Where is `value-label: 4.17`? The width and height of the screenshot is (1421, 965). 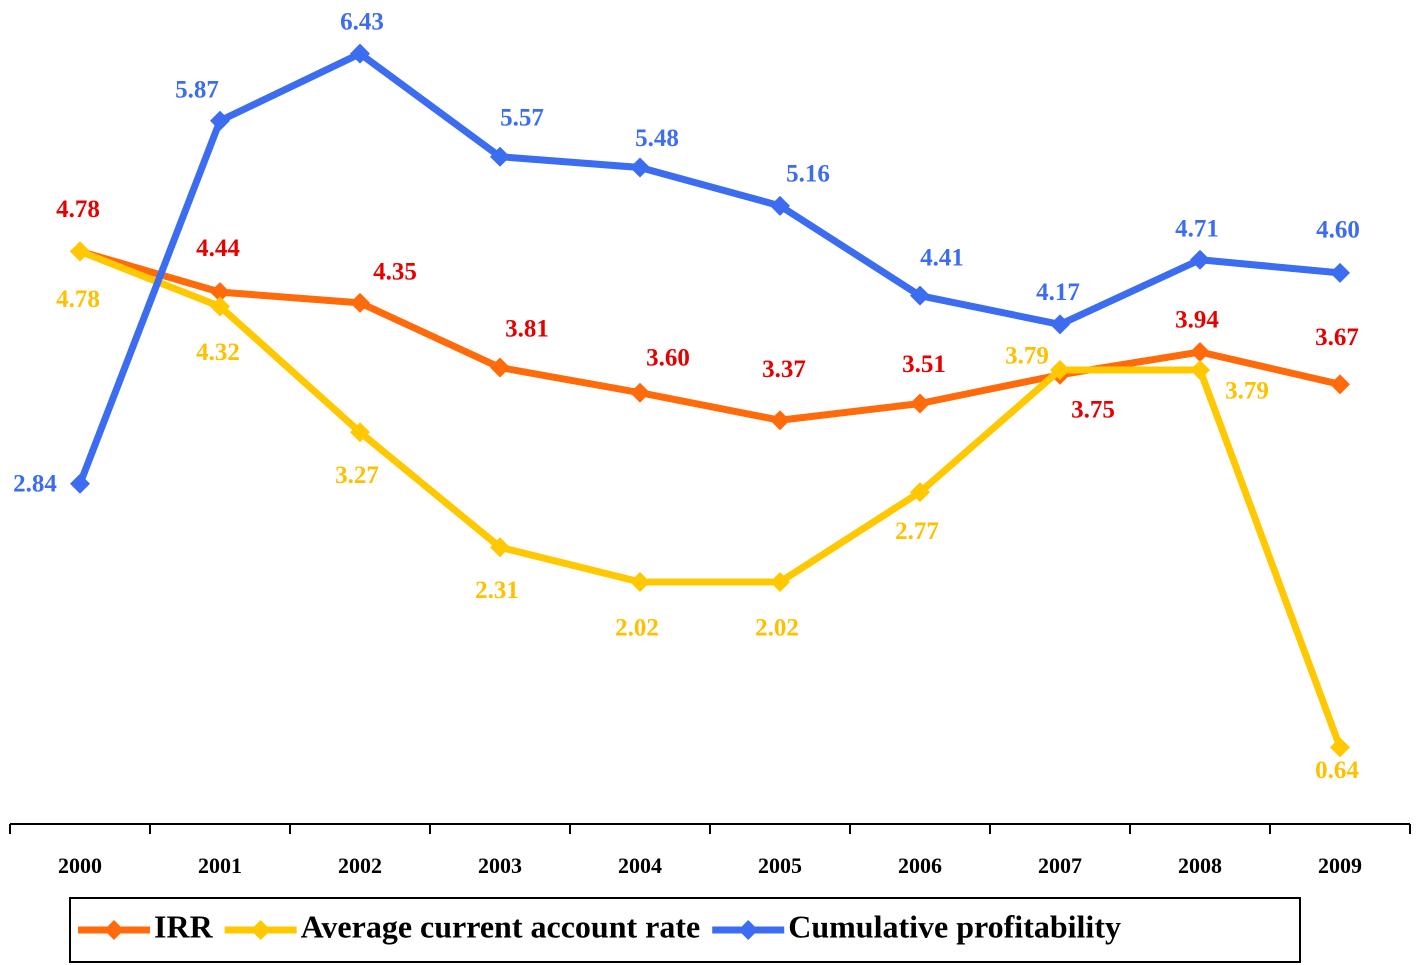
value-label: 4.17 is located at coordinates (1058, 292).